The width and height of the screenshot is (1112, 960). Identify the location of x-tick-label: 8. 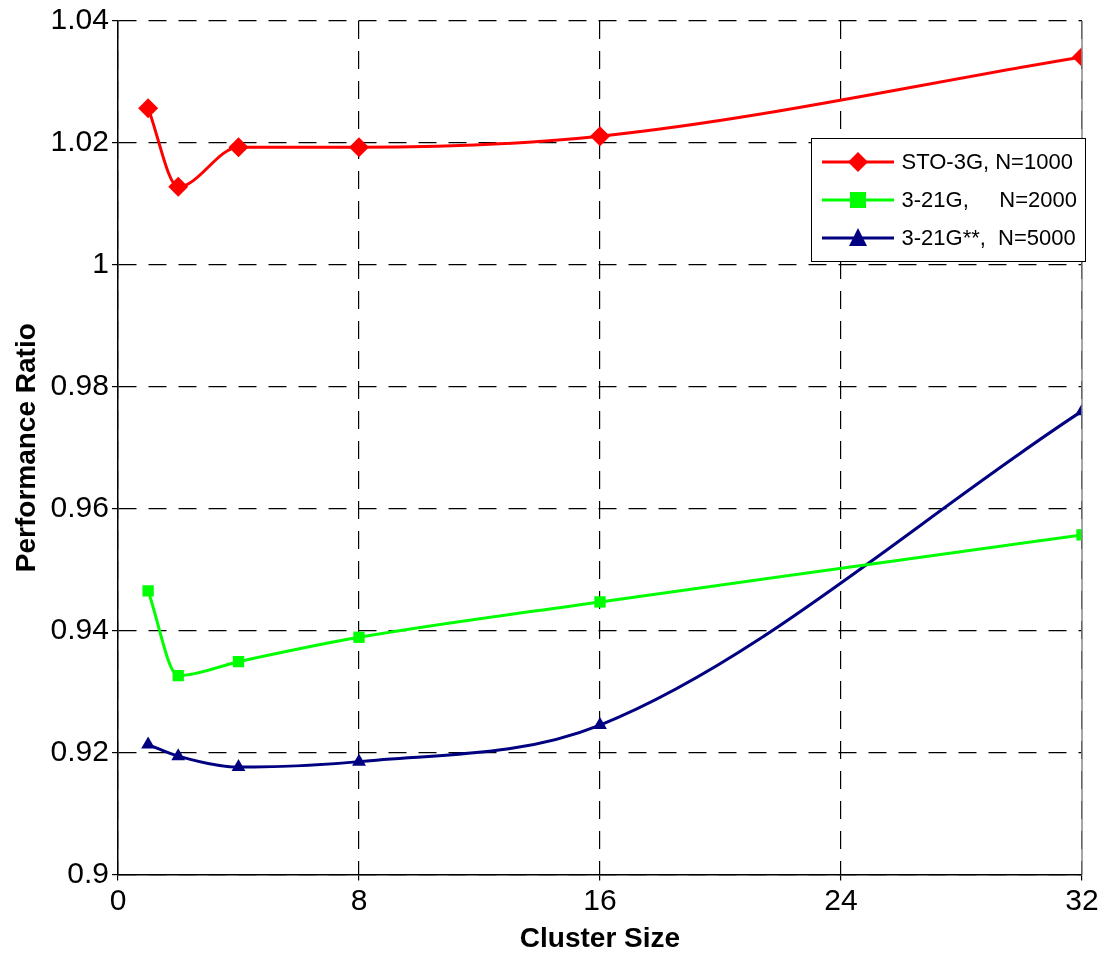
(359, 899).